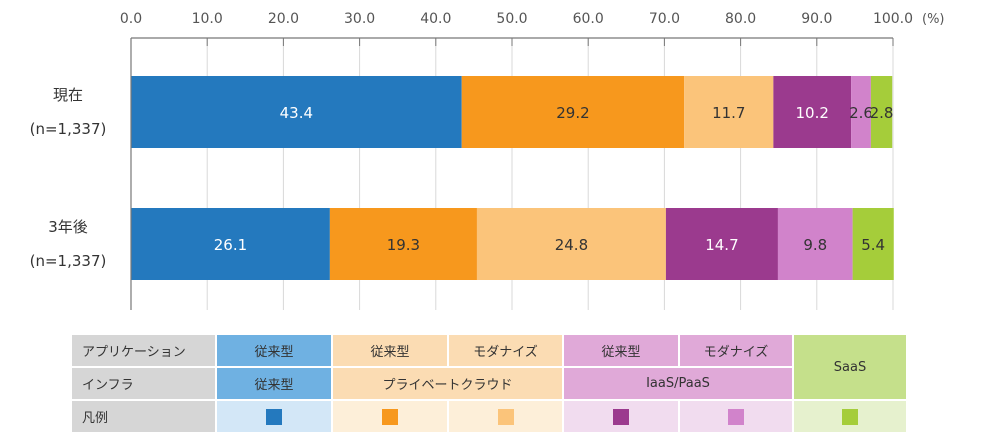 This screenshot has width=986, height=444. I want to click on data-label: 14.7, so click(721, 245).